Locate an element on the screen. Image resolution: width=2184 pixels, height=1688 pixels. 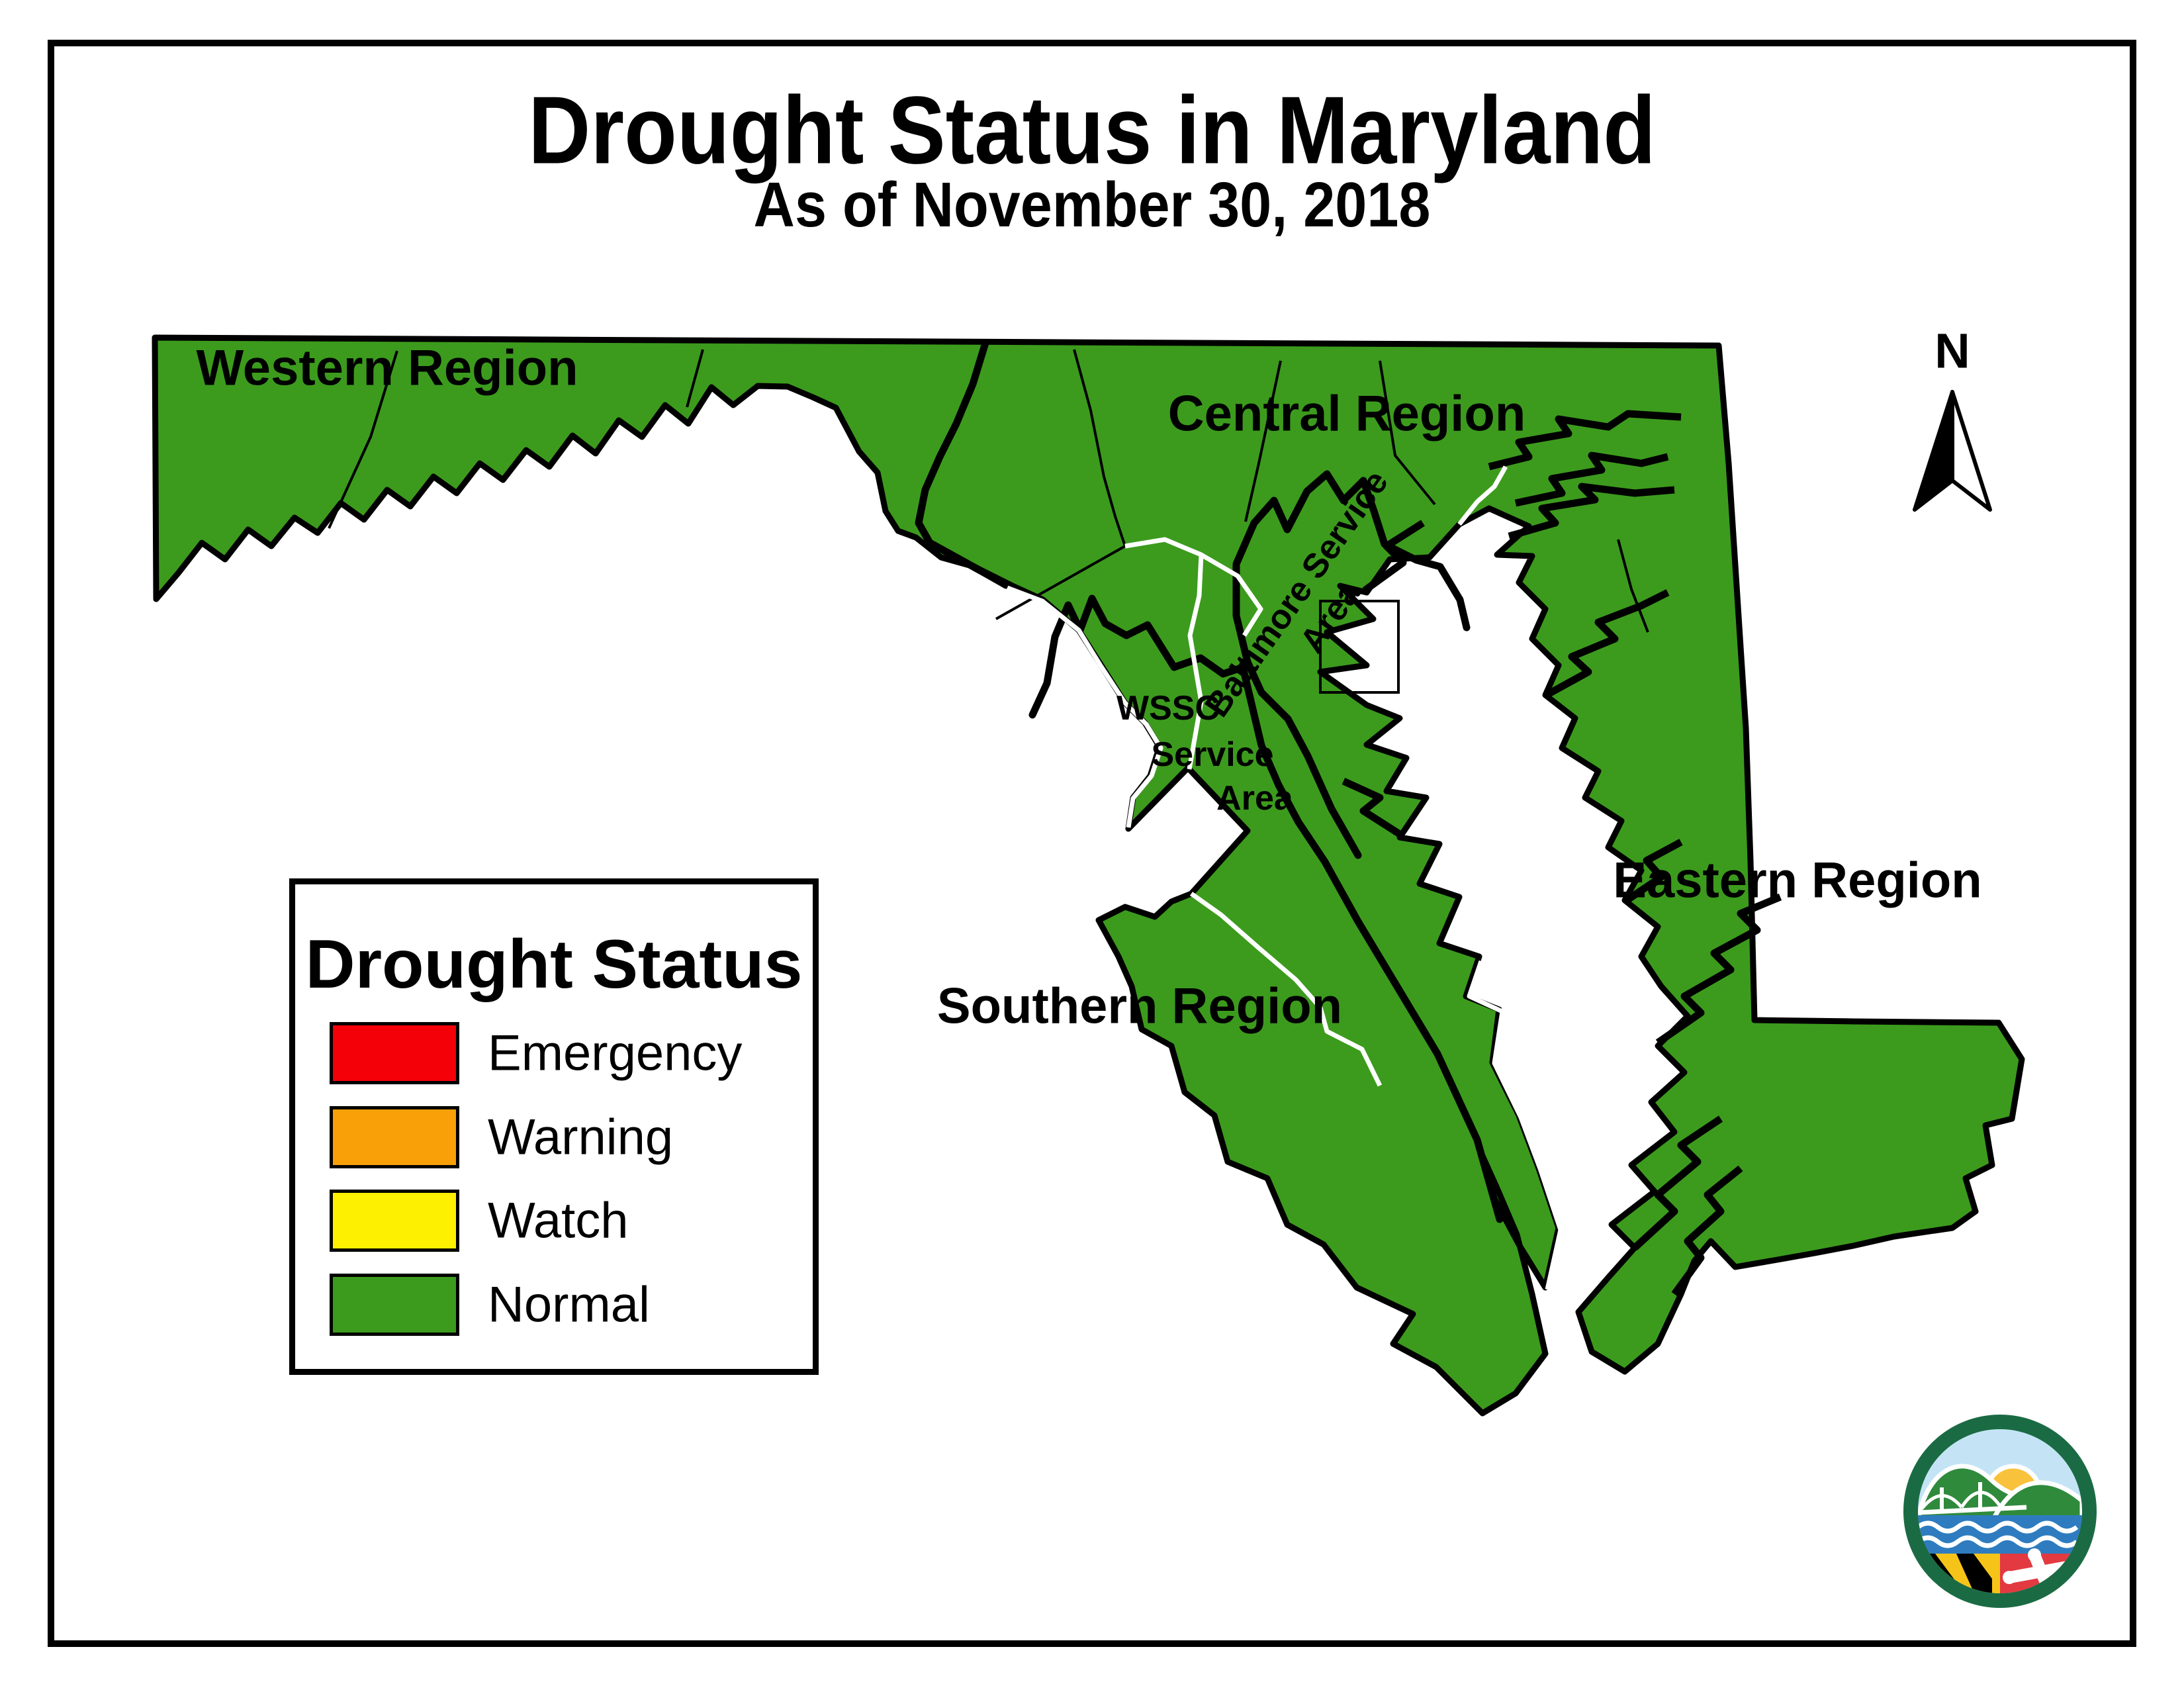
label-central-region: Central Region is located at coordinates (1346, 413).